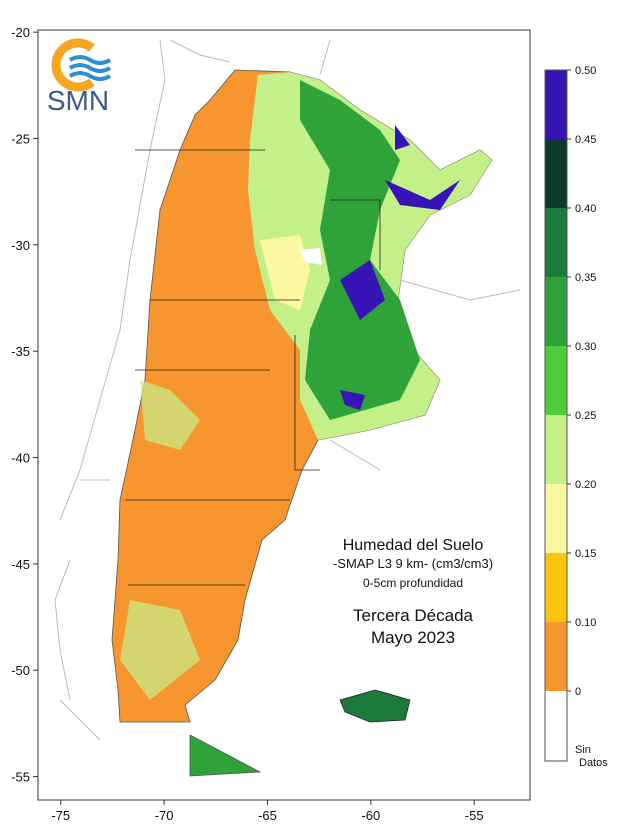 Image resolution: width=642 pixels, height=839 pixels. I want to click on colorbar-label: 0.15, so click(585, 554).